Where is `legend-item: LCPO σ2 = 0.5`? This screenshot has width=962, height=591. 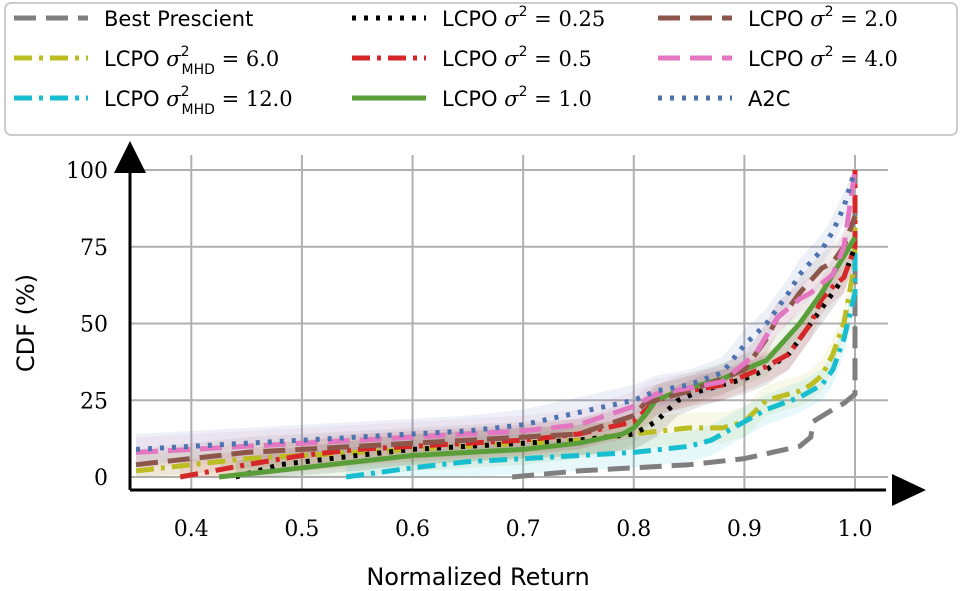 legend-item: LCPO σ2 = 0.5 is located at coordinates (472, 57).